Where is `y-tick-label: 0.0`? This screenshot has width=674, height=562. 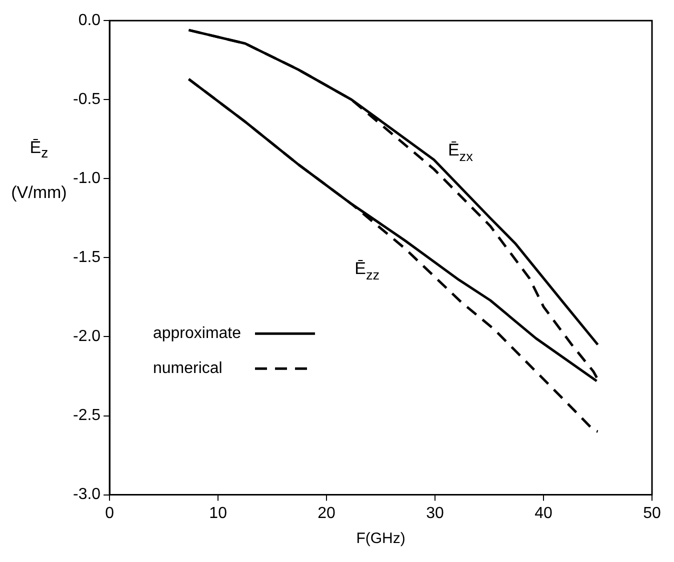 y-tick-label: 0.0 is located at coordinates (89, 21).